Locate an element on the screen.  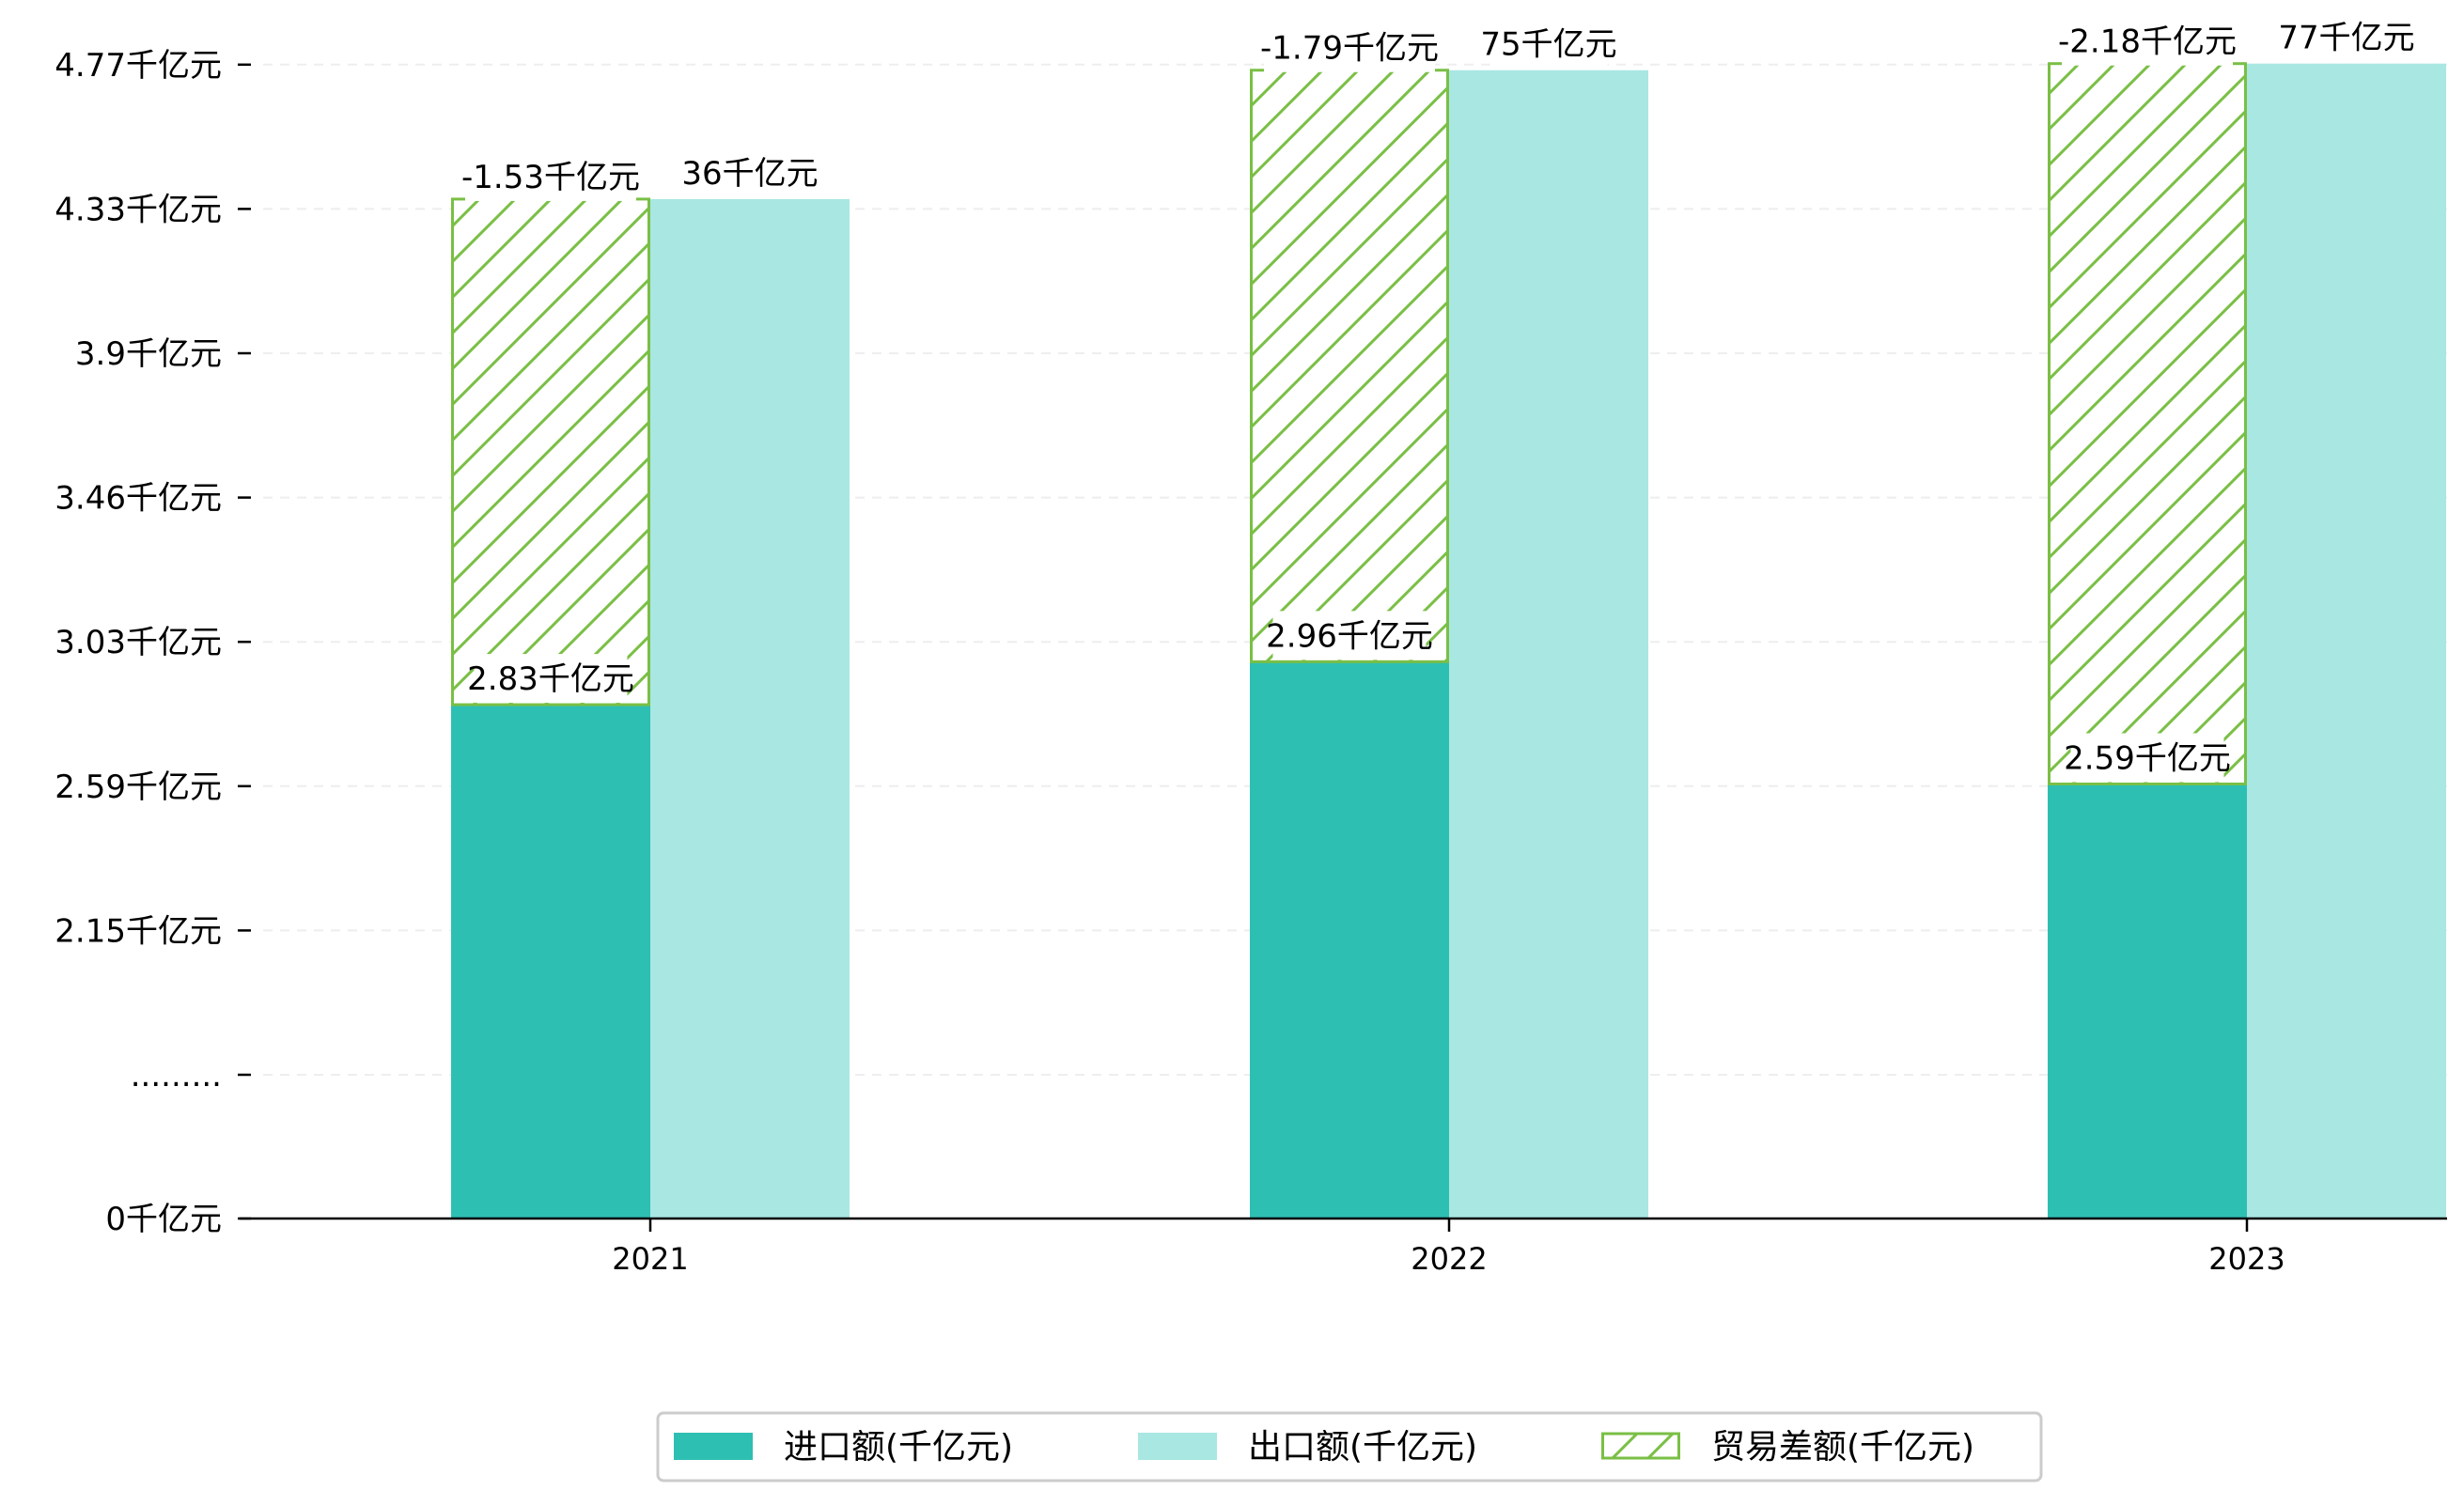
x-axis: 2021 2022 2023 is located at coordinates (1448, 1248).